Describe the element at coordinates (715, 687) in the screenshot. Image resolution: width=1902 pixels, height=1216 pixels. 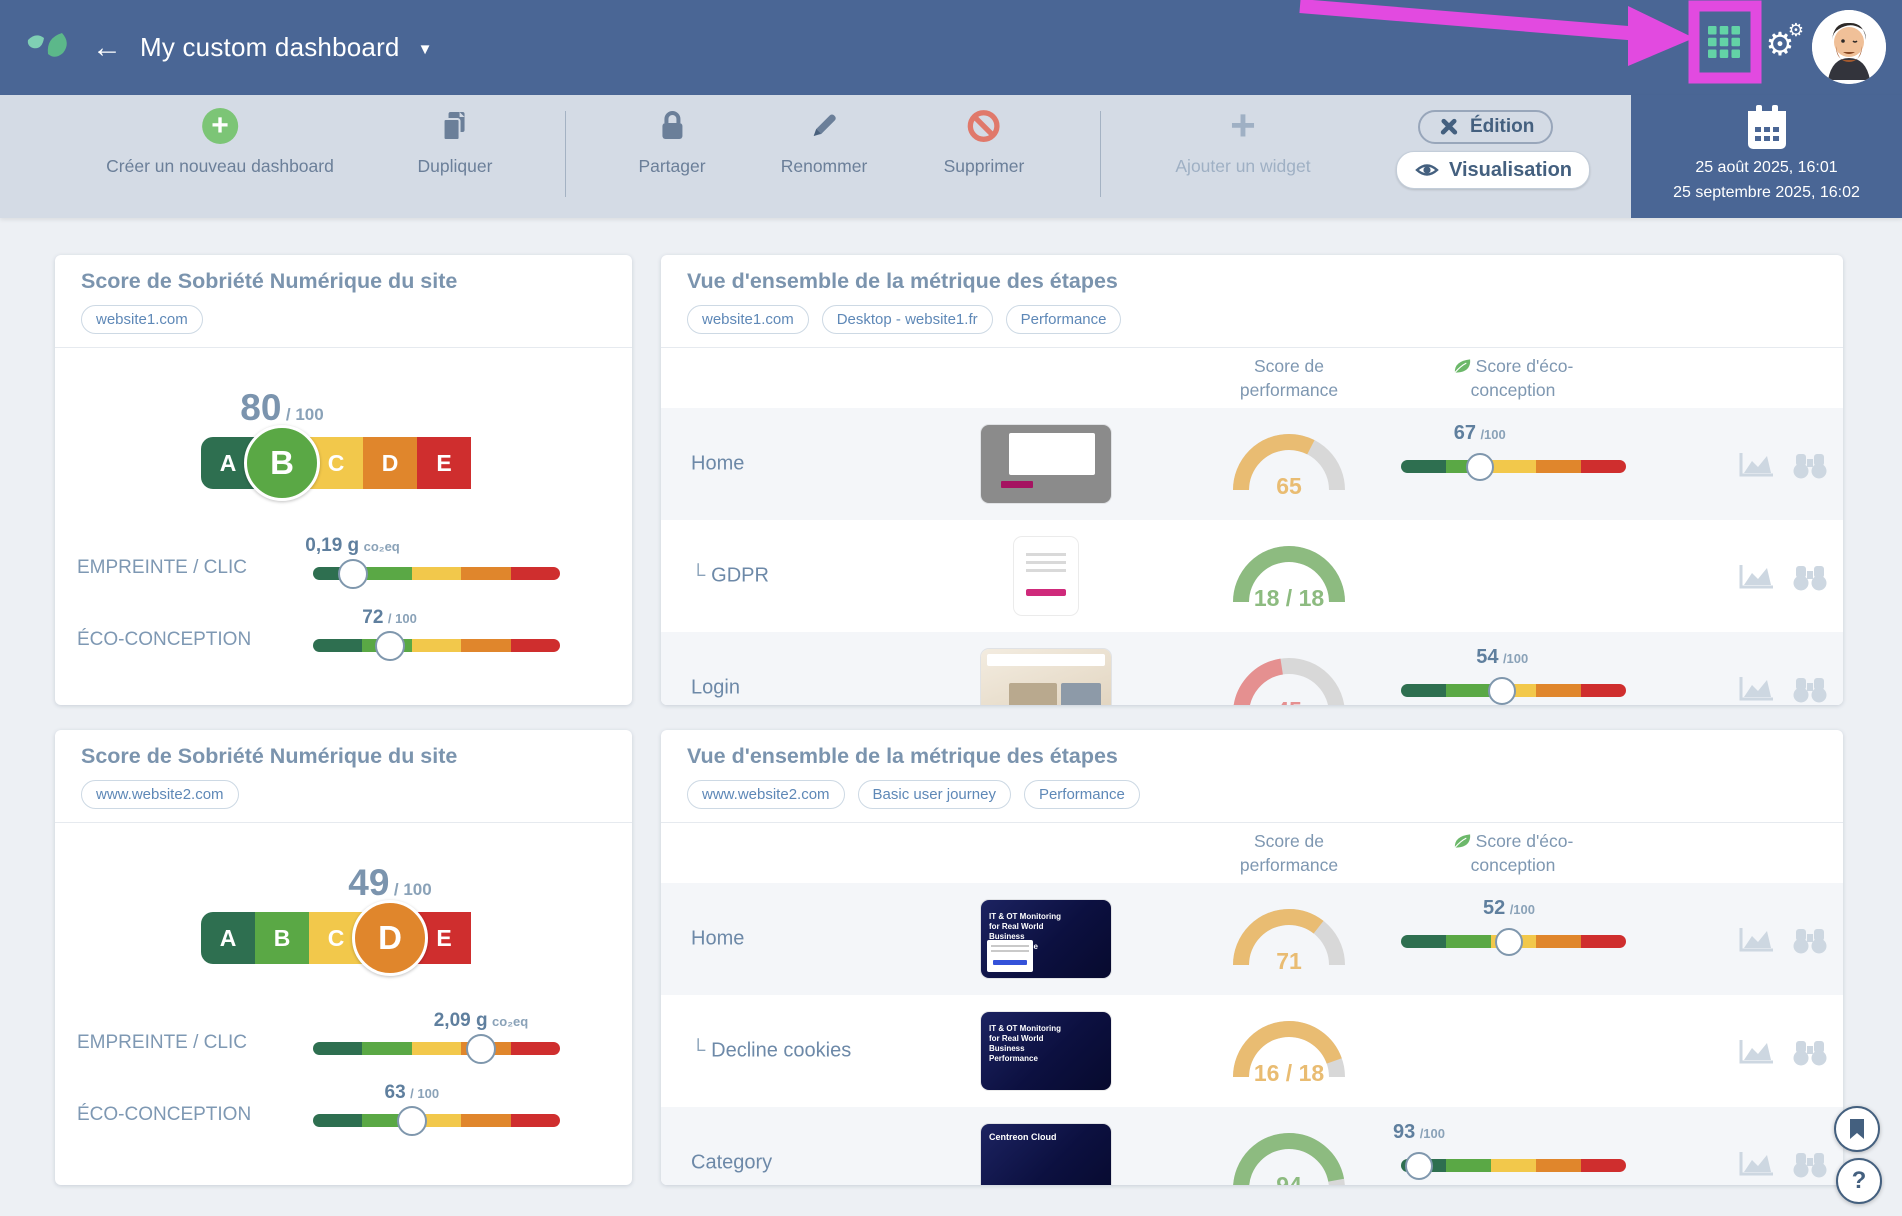
I see `step-label: Login` at that location.